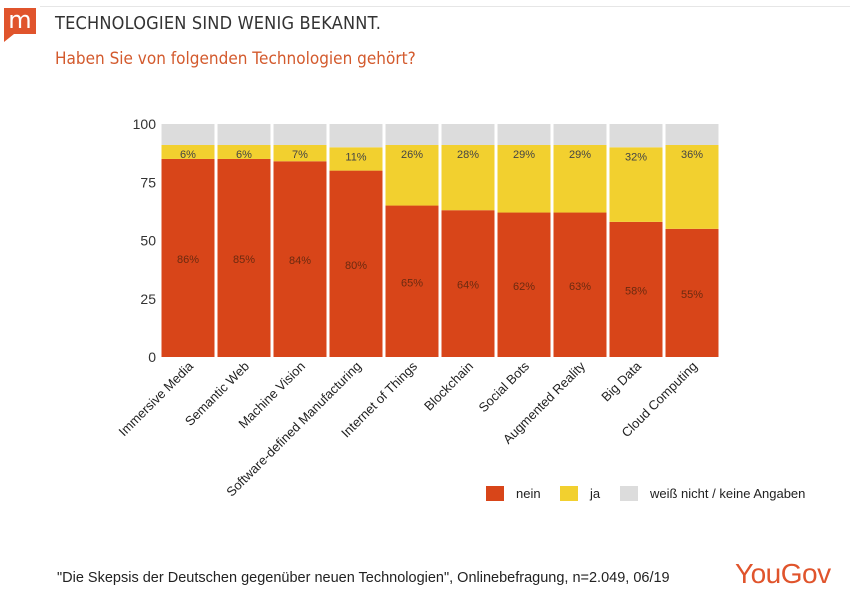  I want to click on legend-label: weiß nicht / keine Angaben, so click(727, 493).